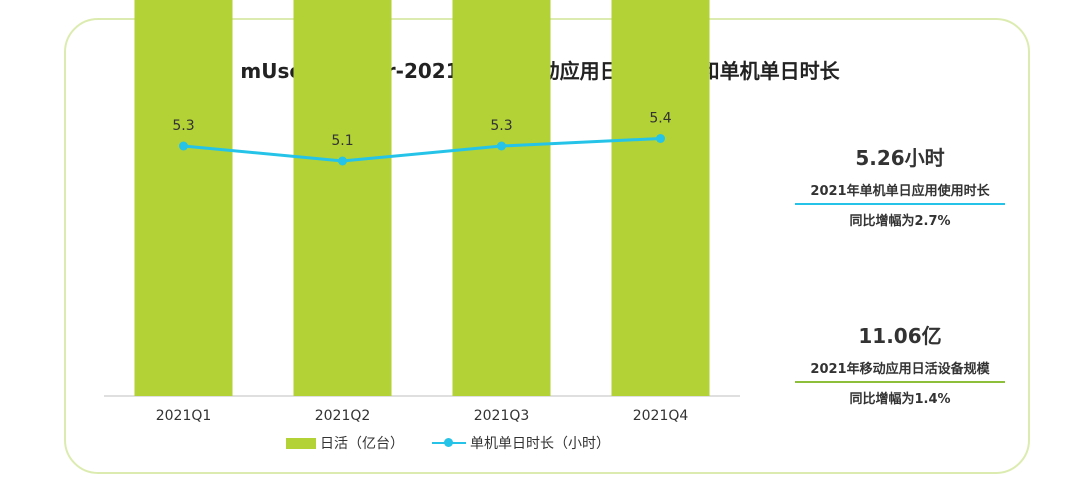  What do you see at coordinates (501, 126) in the screenshot?
I see `line-label-2021Q3: 5.3` at bounding box center [501, 126].